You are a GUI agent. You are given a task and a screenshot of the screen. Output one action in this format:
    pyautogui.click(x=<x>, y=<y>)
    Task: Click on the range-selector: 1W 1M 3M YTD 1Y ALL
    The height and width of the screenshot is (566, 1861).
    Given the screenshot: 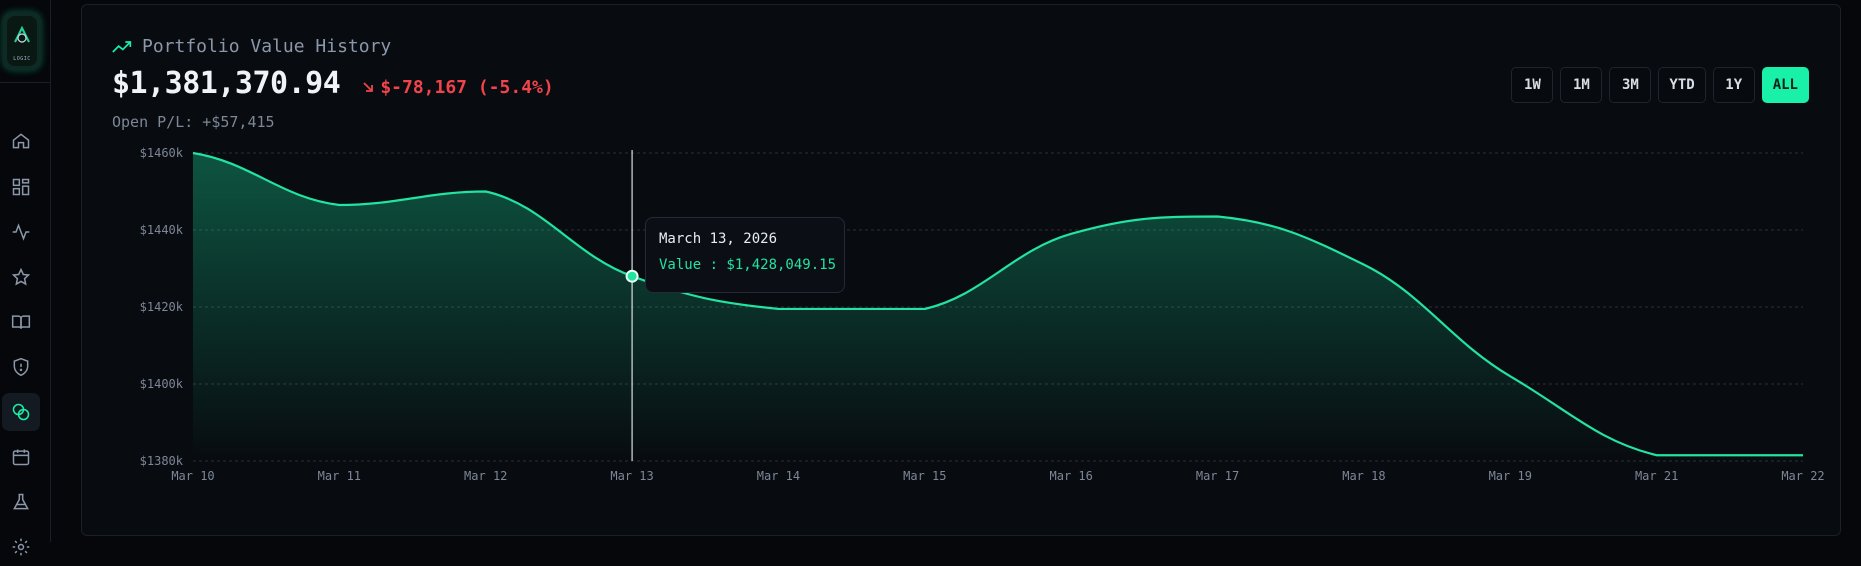 What is the action you would take?
    pyautogui.click(x=1660, y=85)
    